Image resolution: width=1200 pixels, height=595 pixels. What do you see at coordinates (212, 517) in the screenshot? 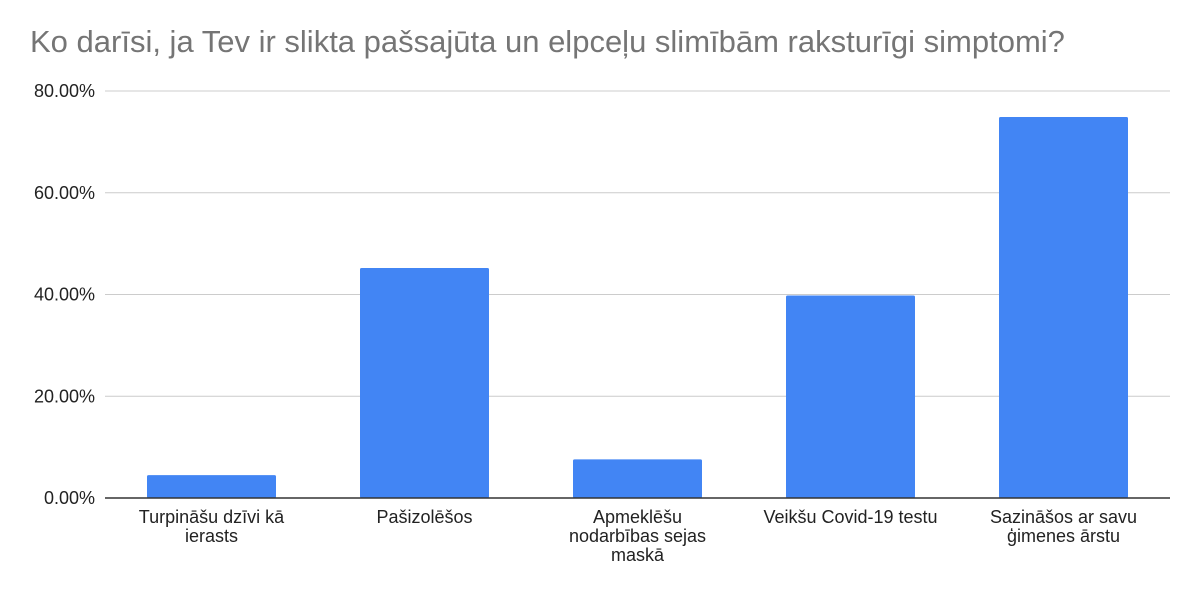
I see `x-category-label-line: Turpināšu dzīvi kā` at bounding box center [212, 517].